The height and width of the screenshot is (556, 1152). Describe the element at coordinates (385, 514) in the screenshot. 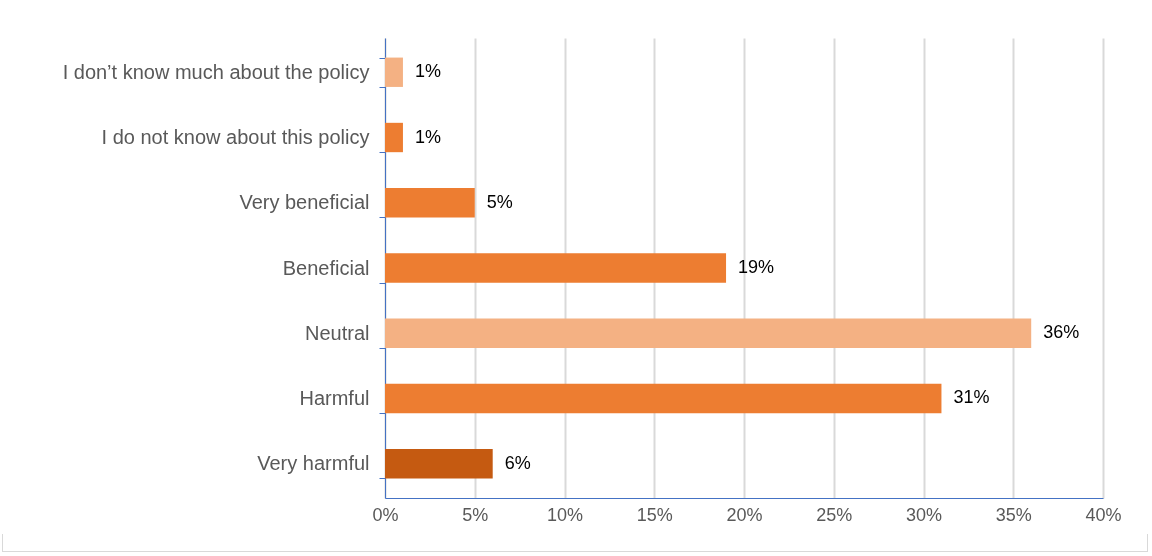

I see `x-tick-label: 0%` at that location.